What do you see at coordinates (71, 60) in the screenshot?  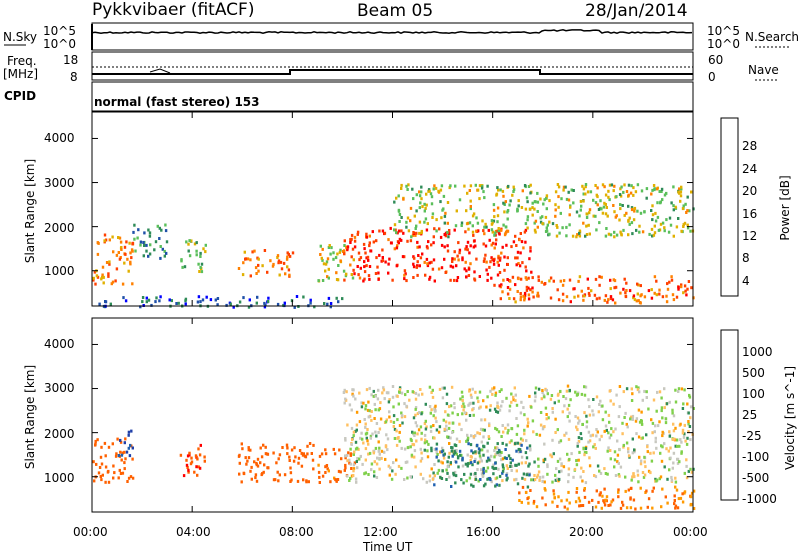 I see `freq-tick-high: 18` at bounding box center [71, 60].